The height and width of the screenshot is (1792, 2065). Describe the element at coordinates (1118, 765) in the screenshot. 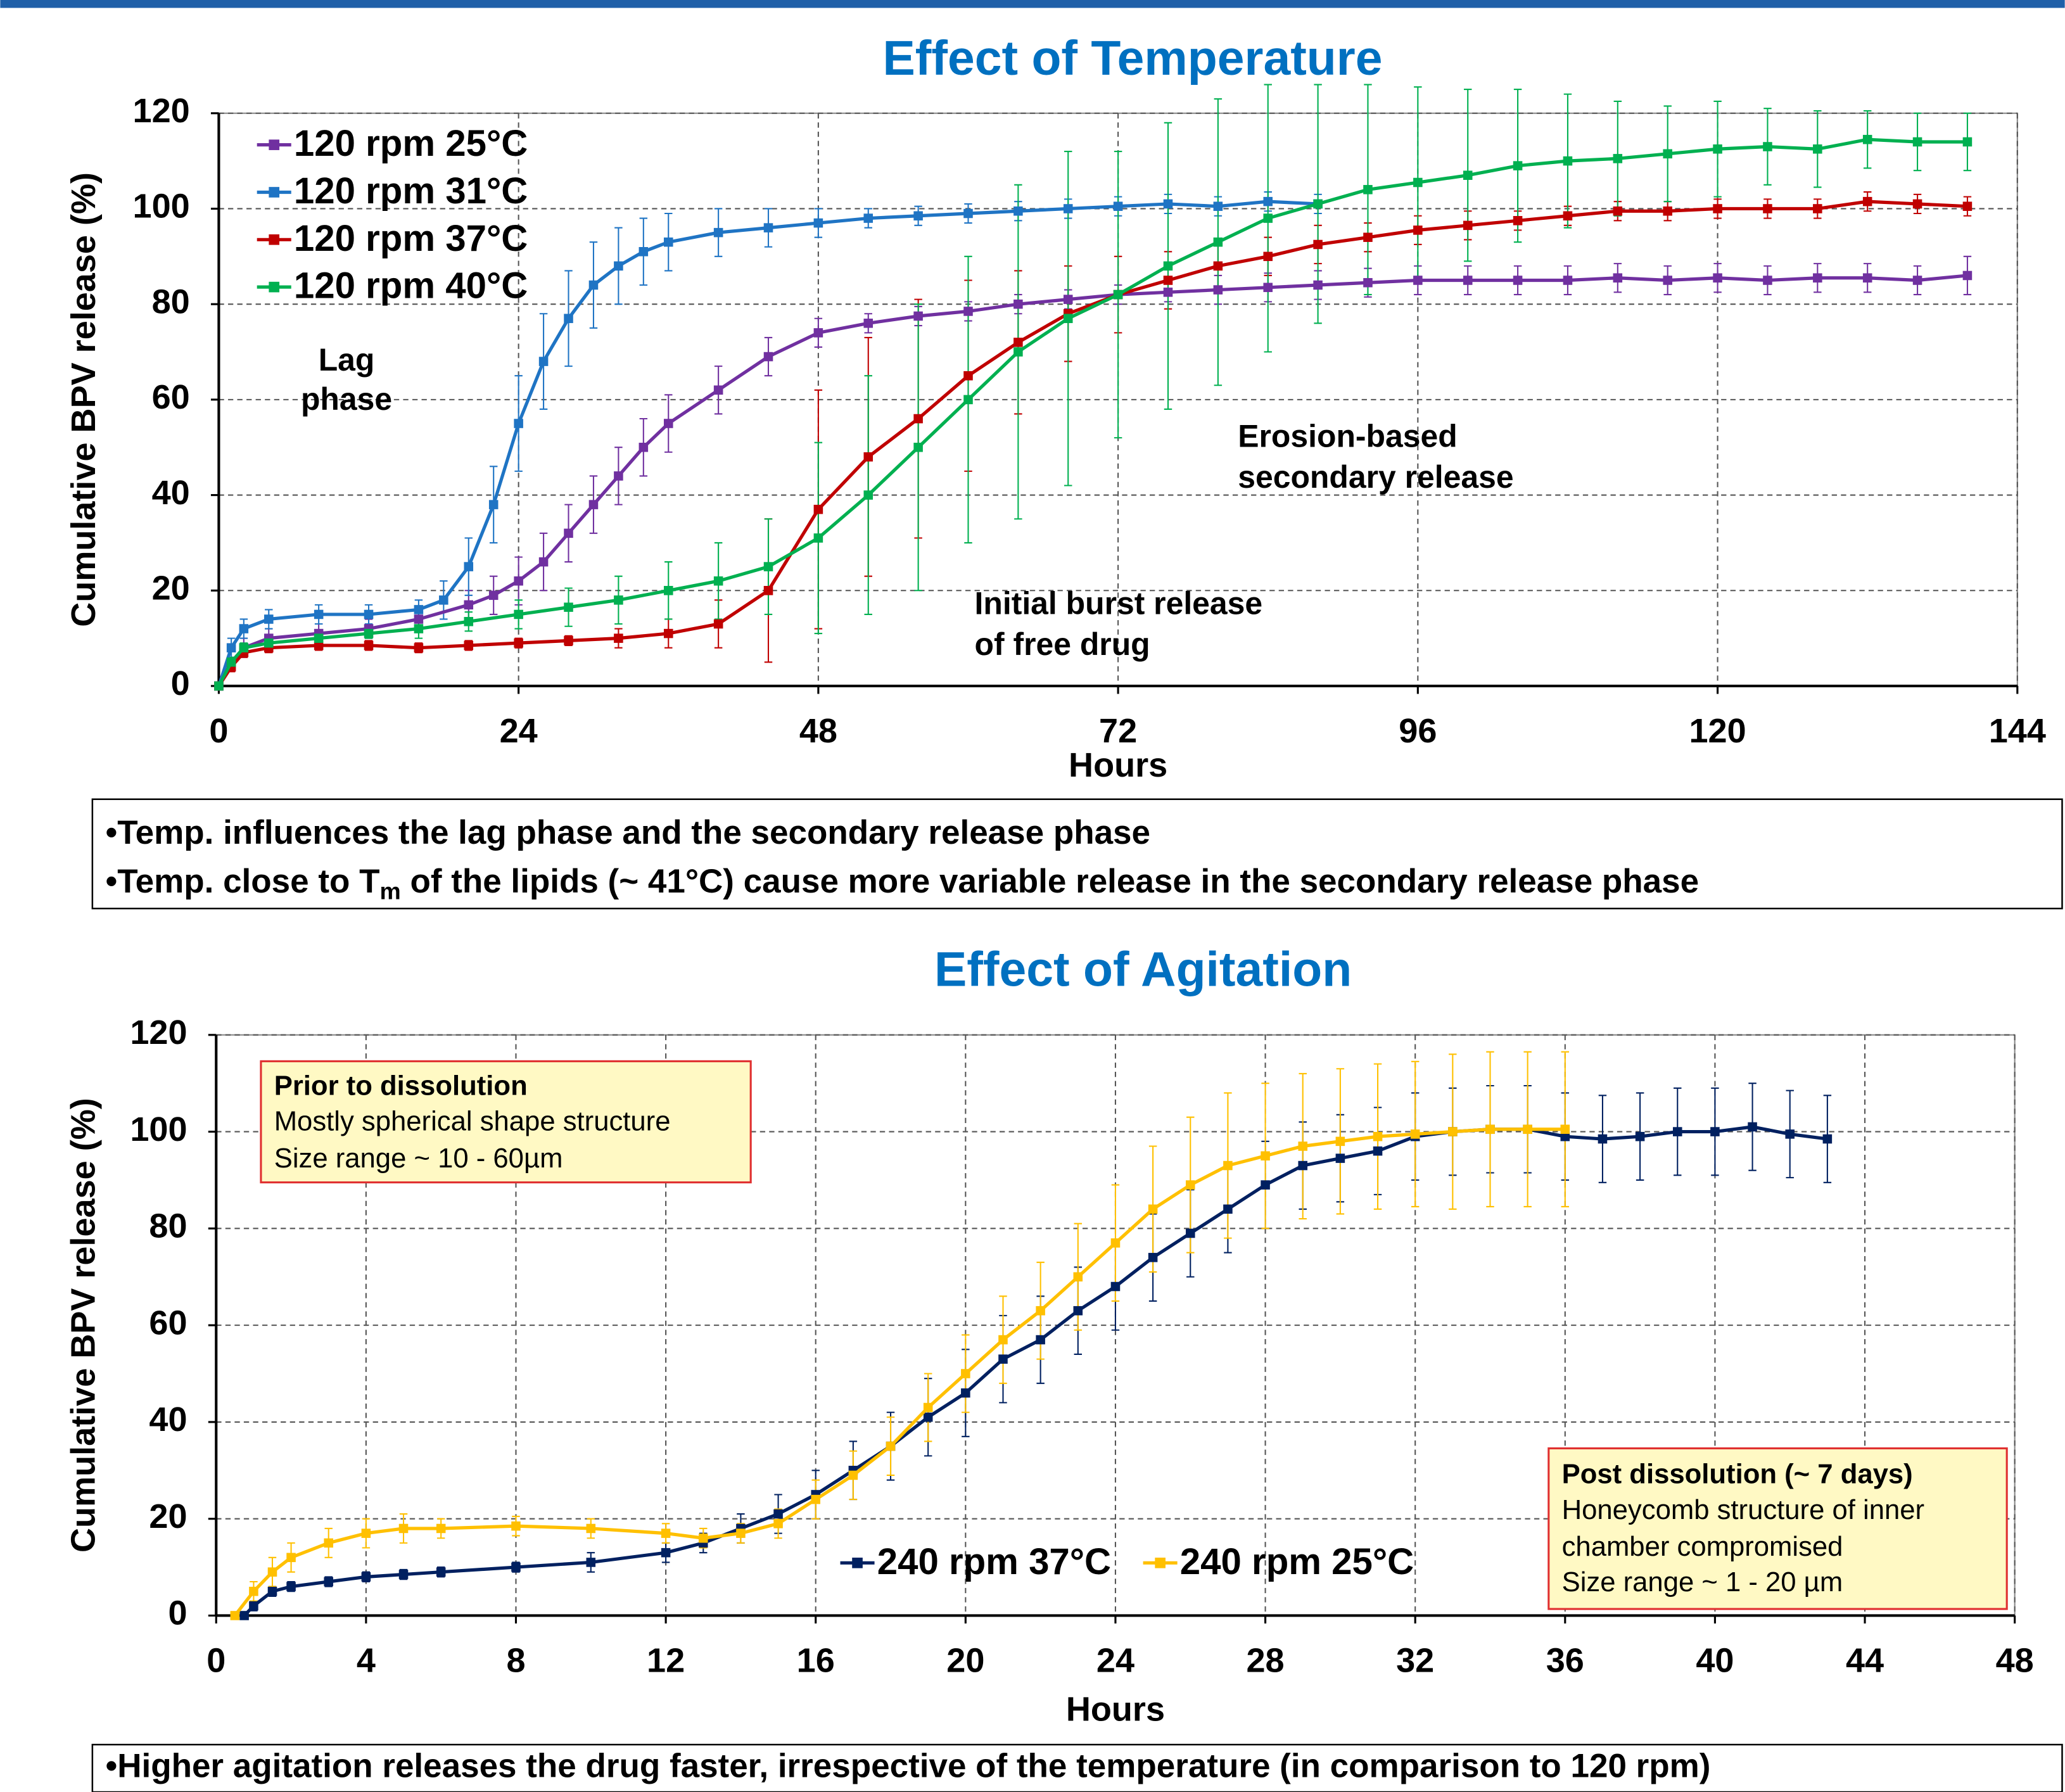

I see `x-axis-label: Hours` at that location.